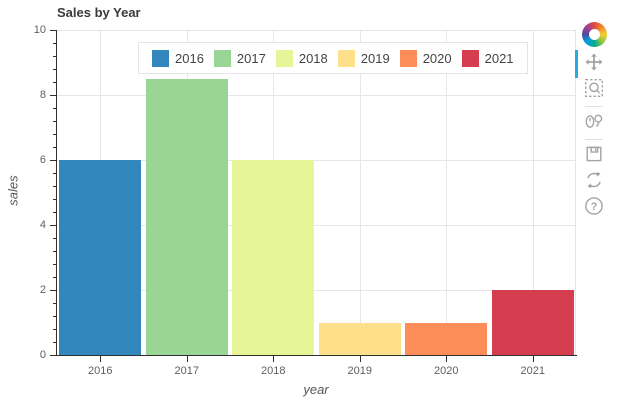  I want to click on pan-icon, so click(594, 64).